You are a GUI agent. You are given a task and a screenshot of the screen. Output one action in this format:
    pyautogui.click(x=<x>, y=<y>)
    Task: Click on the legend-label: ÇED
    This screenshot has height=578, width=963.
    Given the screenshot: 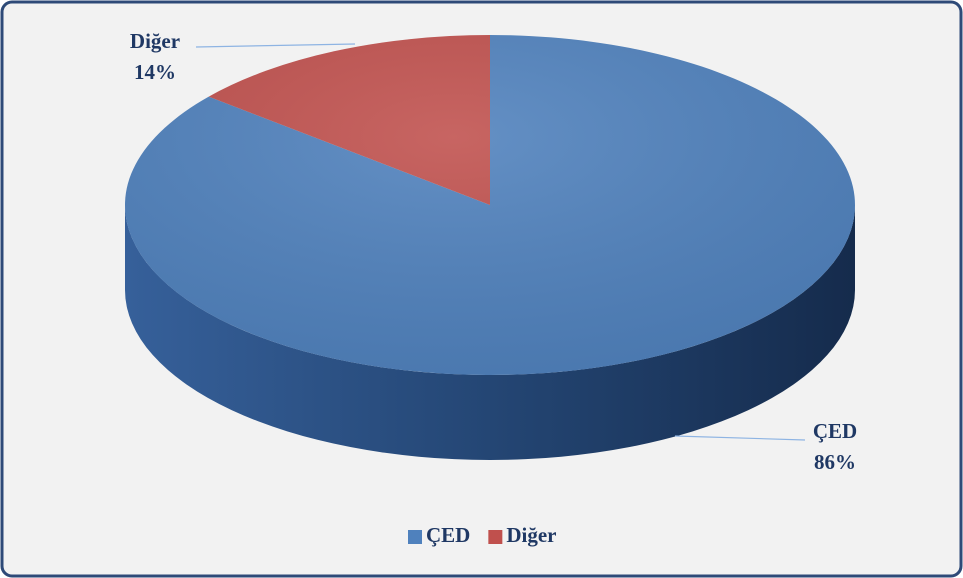 What is the action you would take?
    pyautogui.click(x=448, y=535)
    